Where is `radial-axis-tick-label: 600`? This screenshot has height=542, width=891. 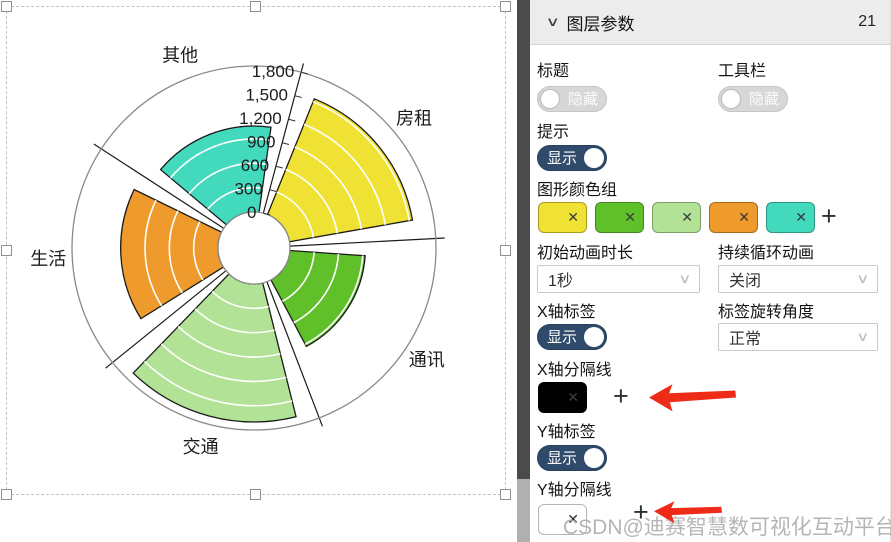
radial-axis-tick-label: 600 is located at coordinates (255, 165).